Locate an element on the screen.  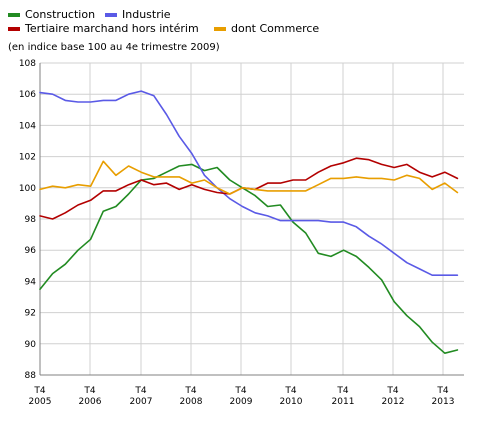
y-tick-label: 96 is located at coordinates (31, 251).